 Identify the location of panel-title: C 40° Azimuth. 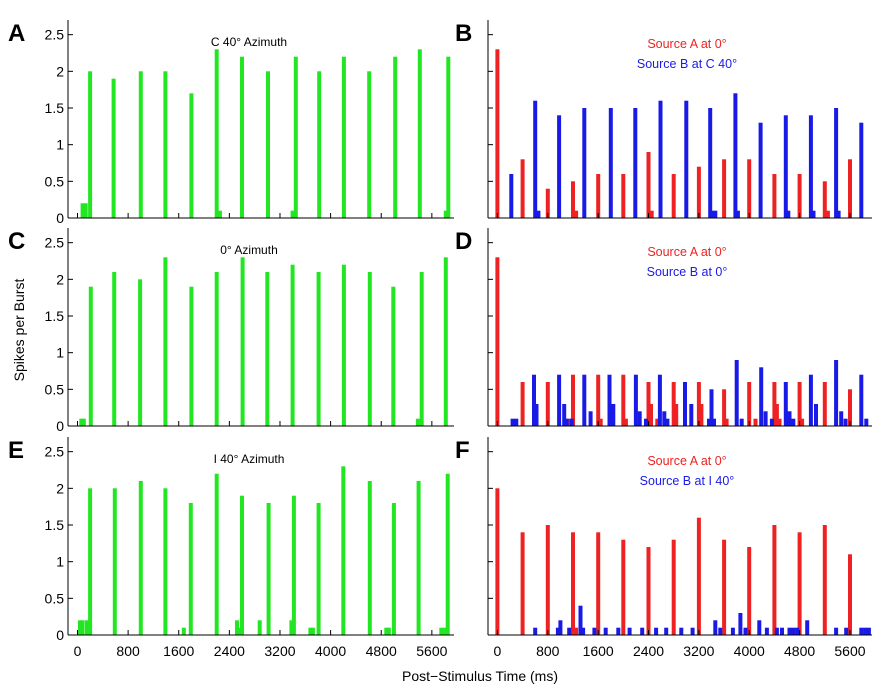
(249, 42).